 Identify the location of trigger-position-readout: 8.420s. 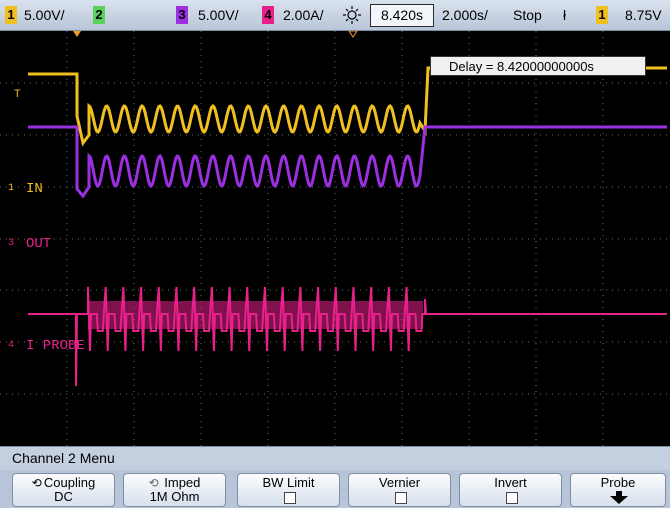
(402, 15).